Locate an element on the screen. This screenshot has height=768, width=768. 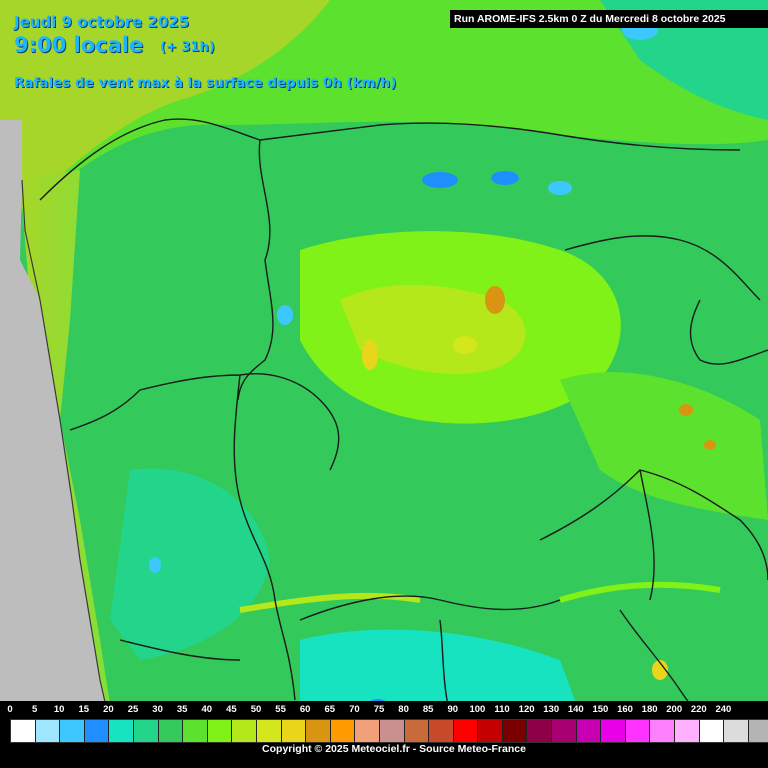
legend-tick-label: 110 is located at coordinates (502, 709).